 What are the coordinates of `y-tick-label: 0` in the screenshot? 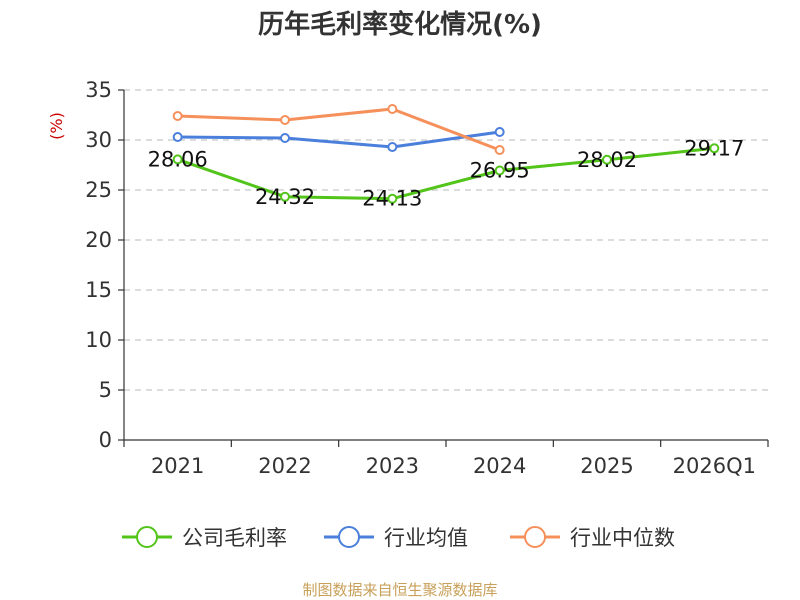 It's located at (105, 440).